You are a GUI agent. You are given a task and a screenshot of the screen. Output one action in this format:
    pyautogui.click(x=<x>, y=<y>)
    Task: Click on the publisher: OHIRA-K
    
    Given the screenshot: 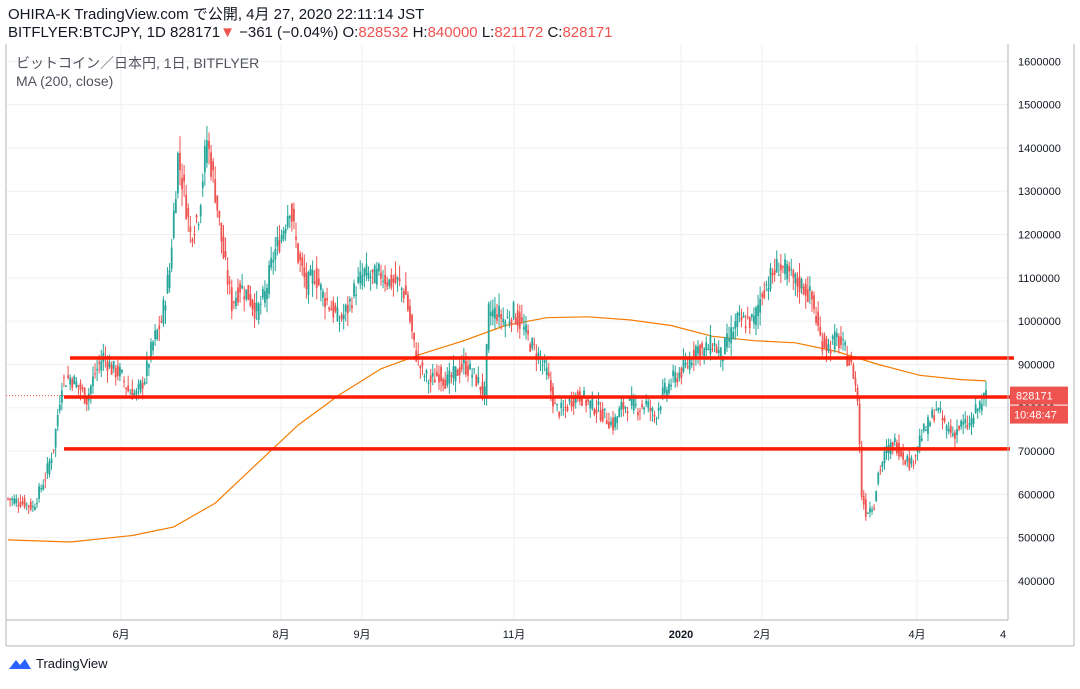 What is the action you would take?
    pyautogui.click(x=39, y=14)
    